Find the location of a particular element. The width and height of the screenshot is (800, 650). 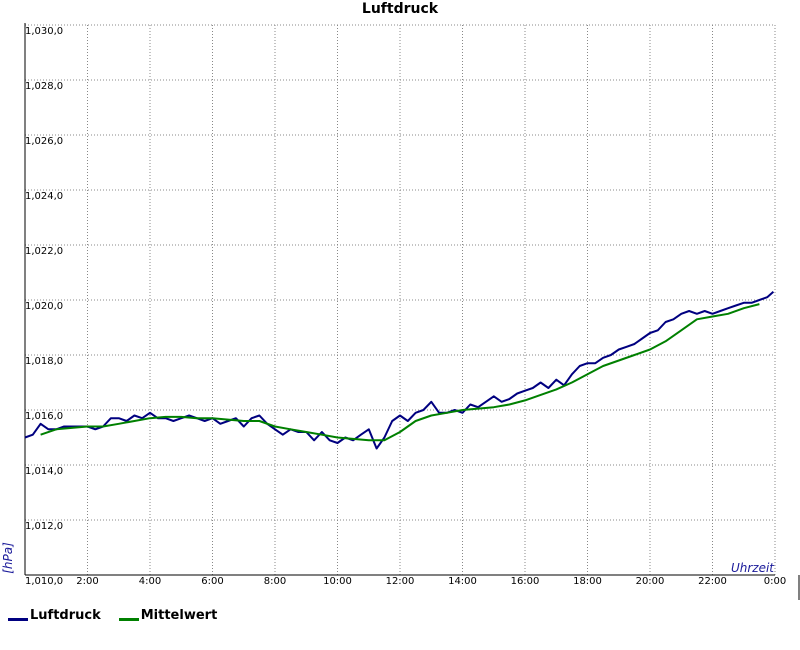

legend-swatch-mittelwert is located at coordinates (128, 619).